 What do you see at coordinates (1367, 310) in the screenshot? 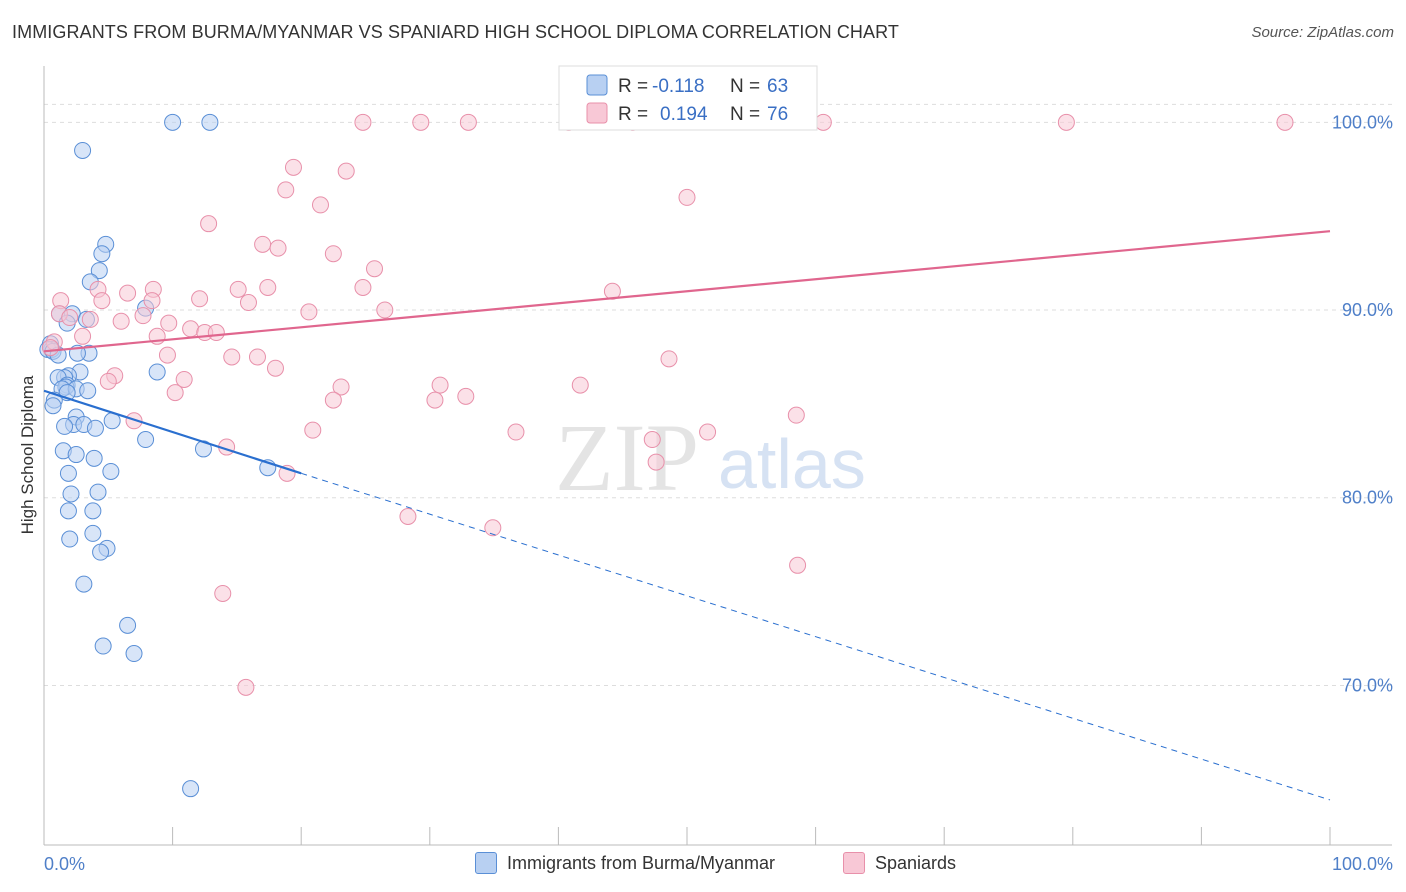
I see `y-tick-label: 90.0%` at bounding box center [1367, 310].